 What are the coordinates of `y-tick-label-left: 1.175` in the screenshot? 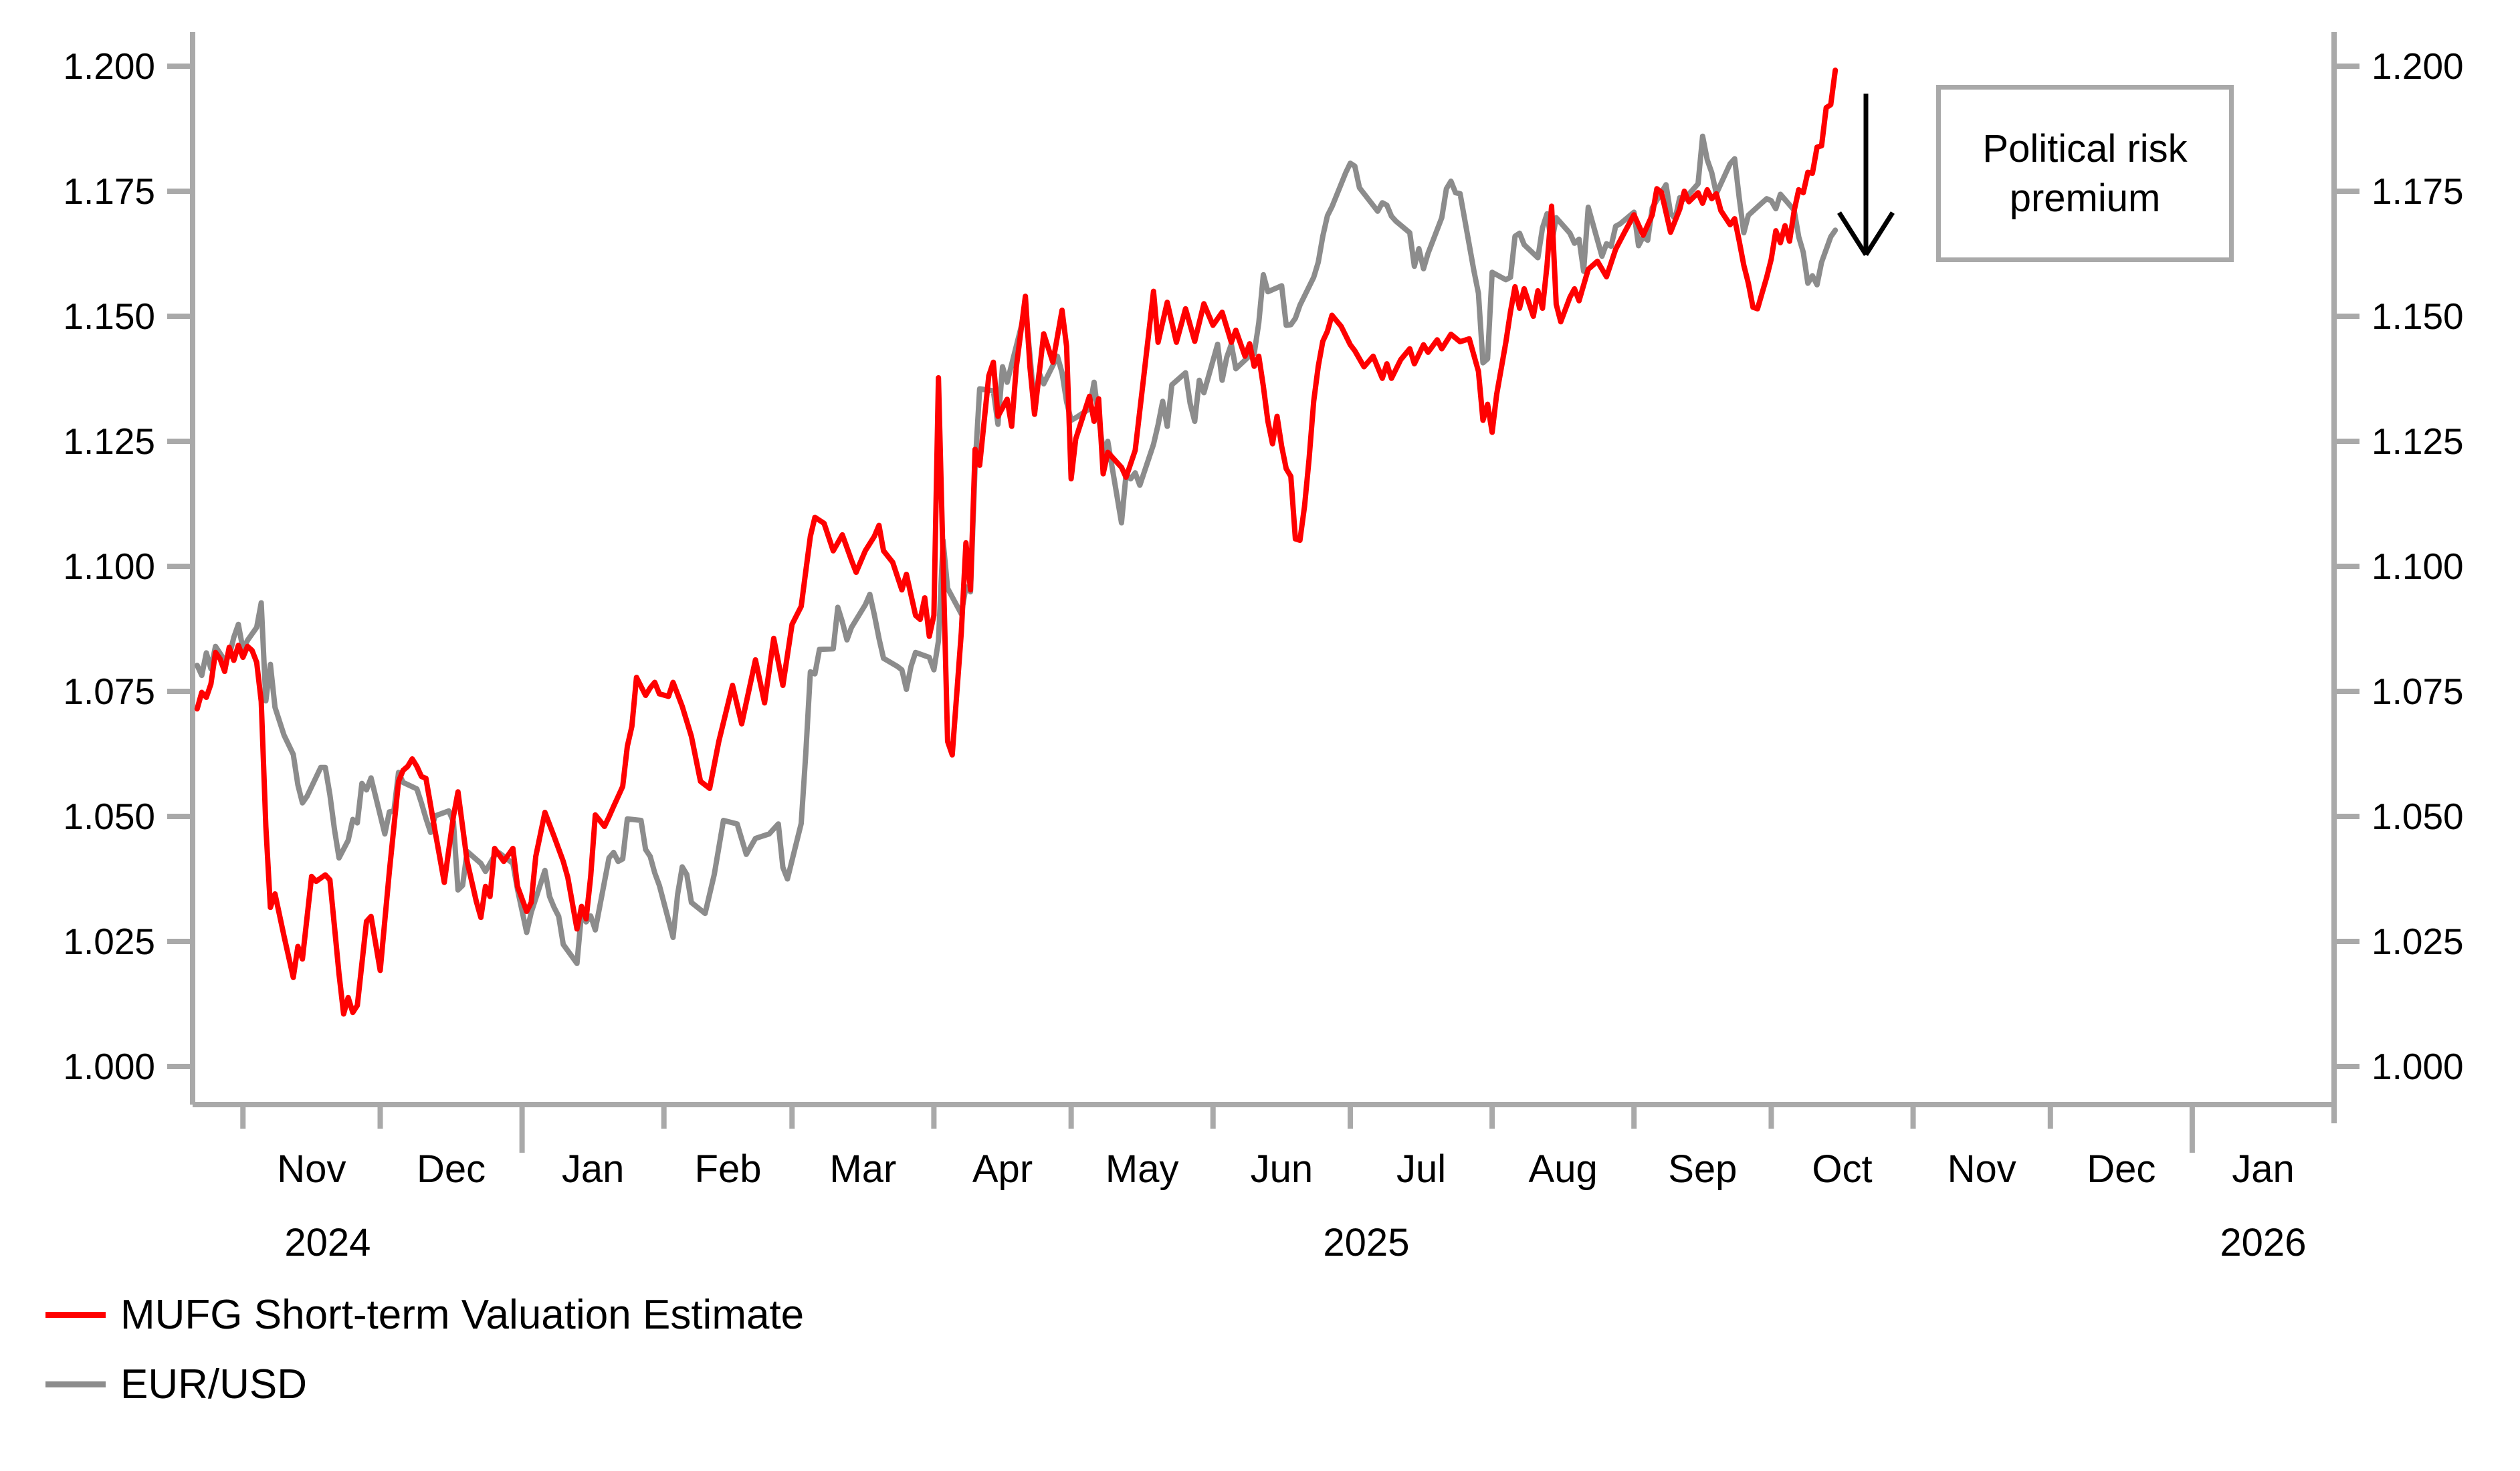 It's located at (109, 191).